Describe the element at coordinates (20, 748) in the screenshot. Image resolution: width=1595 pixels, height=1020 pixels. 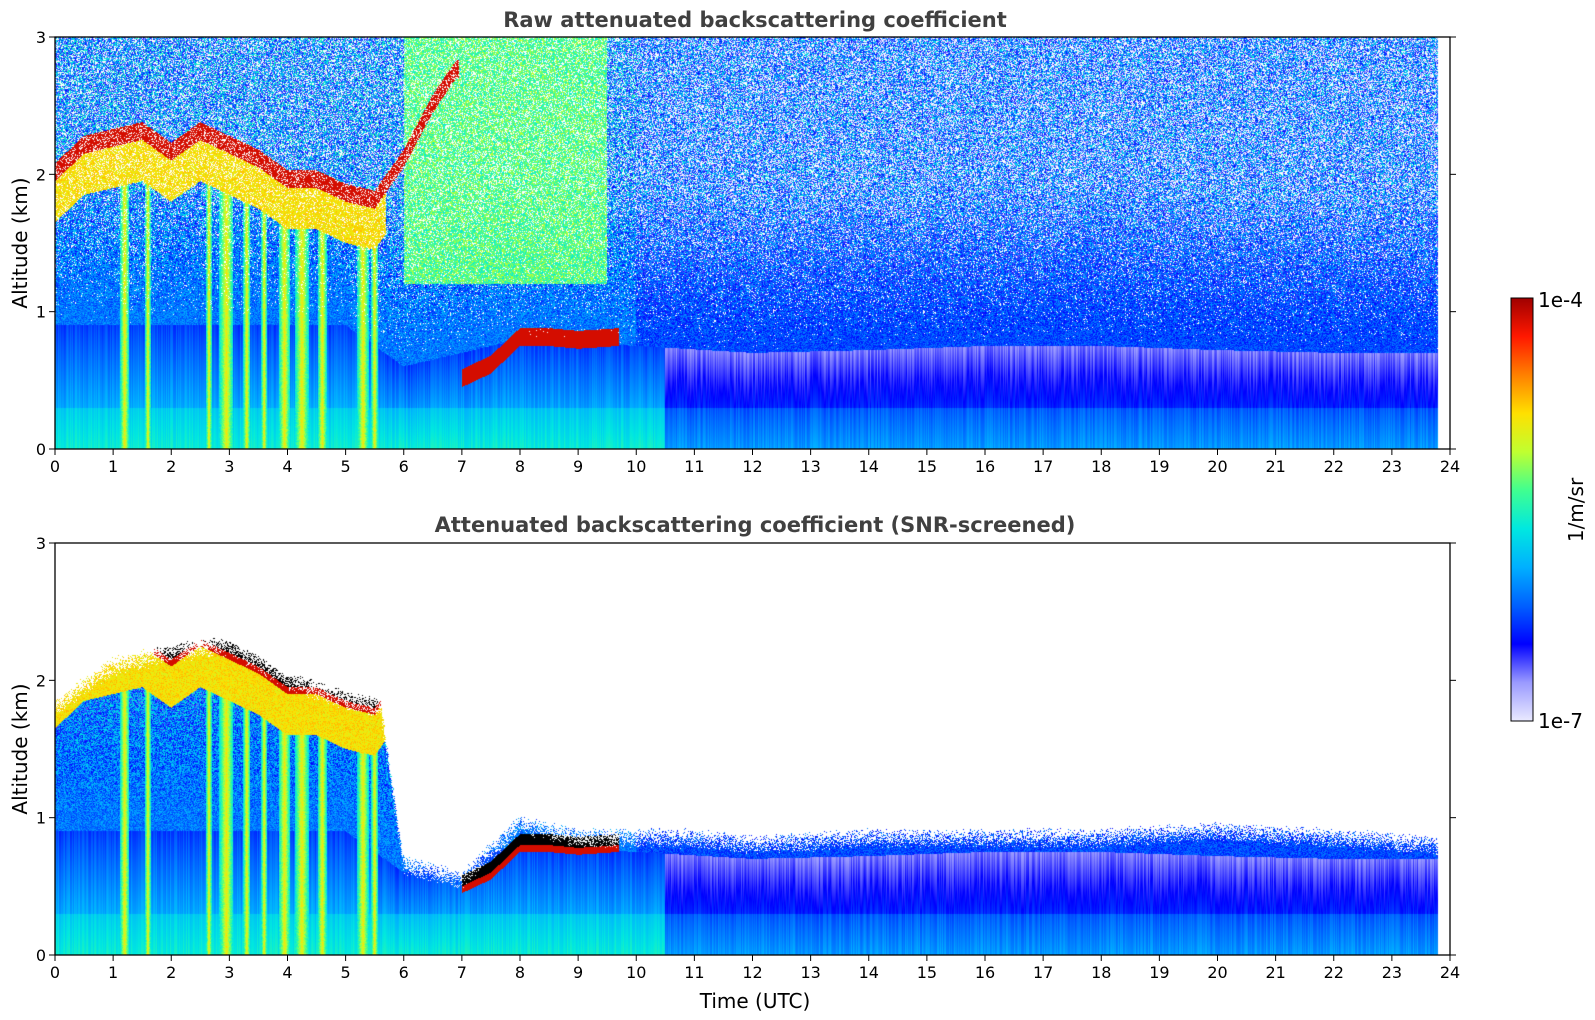
I see `panel-screened-ylabel: Altitude (km)` at that location.